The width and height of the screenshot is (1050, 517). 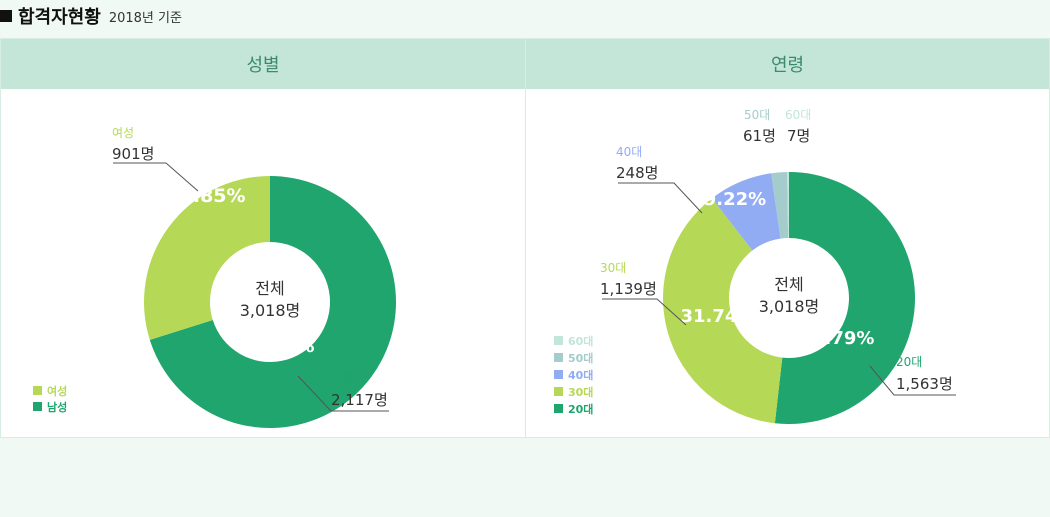 What do you see at coordinates (57, 391) in the screenshot?
I see `legend-item: 여성` at bounding box center [57, 391].